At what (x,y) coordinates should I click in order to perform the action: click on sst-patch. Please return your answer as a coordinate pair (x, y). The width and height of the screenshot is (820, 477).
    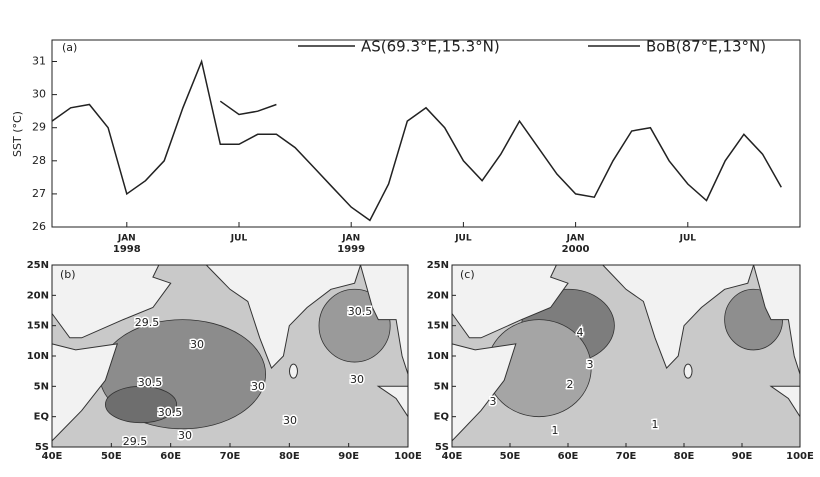
    Looking at the image, I should click on (141, 404).